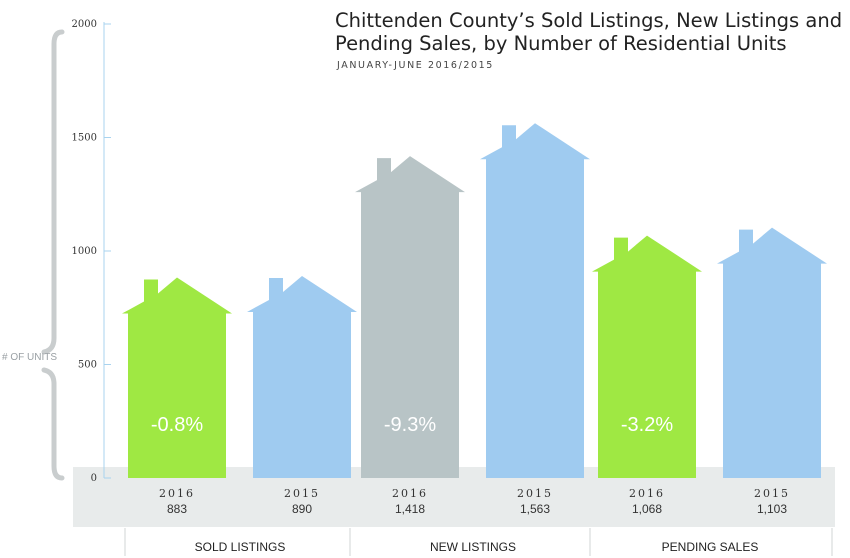  What do you see at coordinates (240, 547) in the screenshot?
I see `category-label: SOLD LISTINGS` at bounding box center [240, 547].